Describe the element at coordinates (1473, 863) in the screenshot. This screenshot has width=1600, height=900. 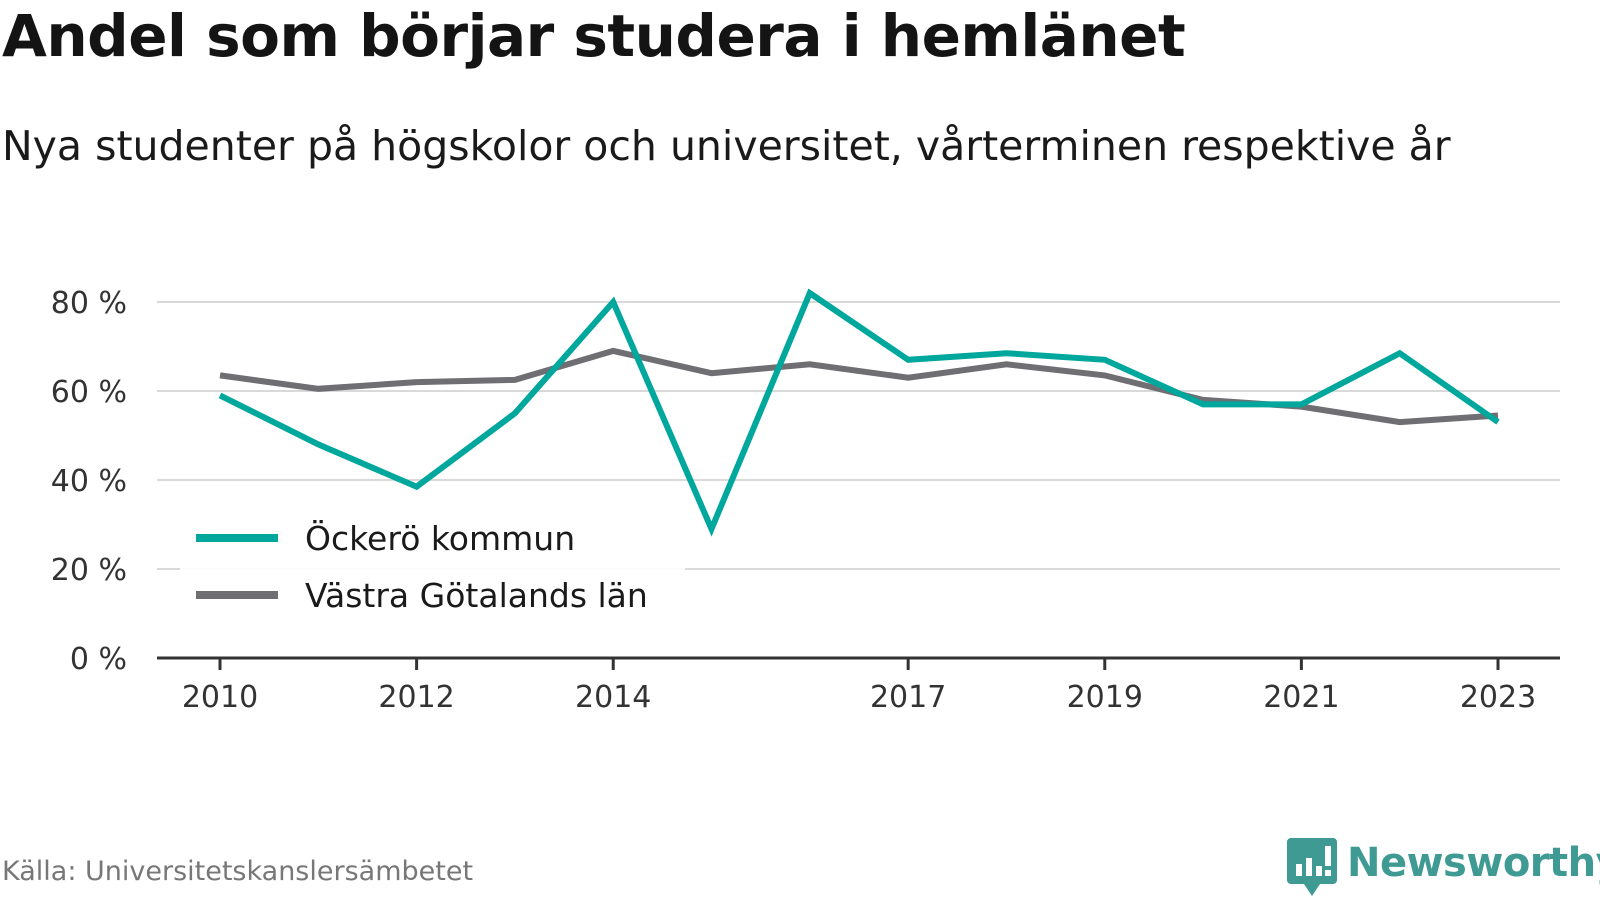
I see `brand-name: Newsworthy` at that location.